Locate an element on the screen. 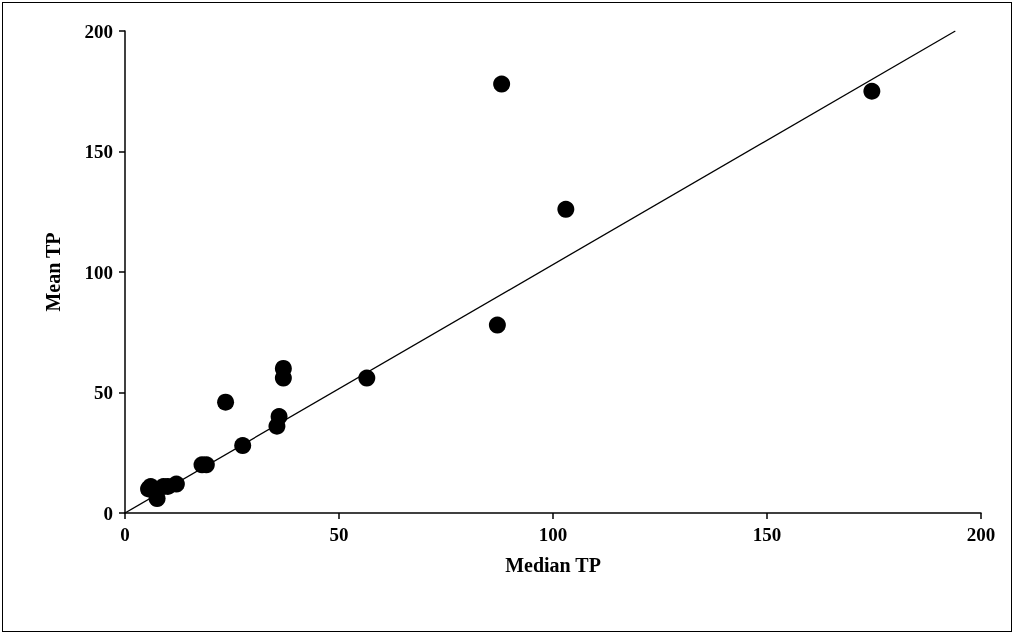 The height and width of the screenshot is (636, 1016). x-tick-label: 150 is located at coordinates (767, 534).